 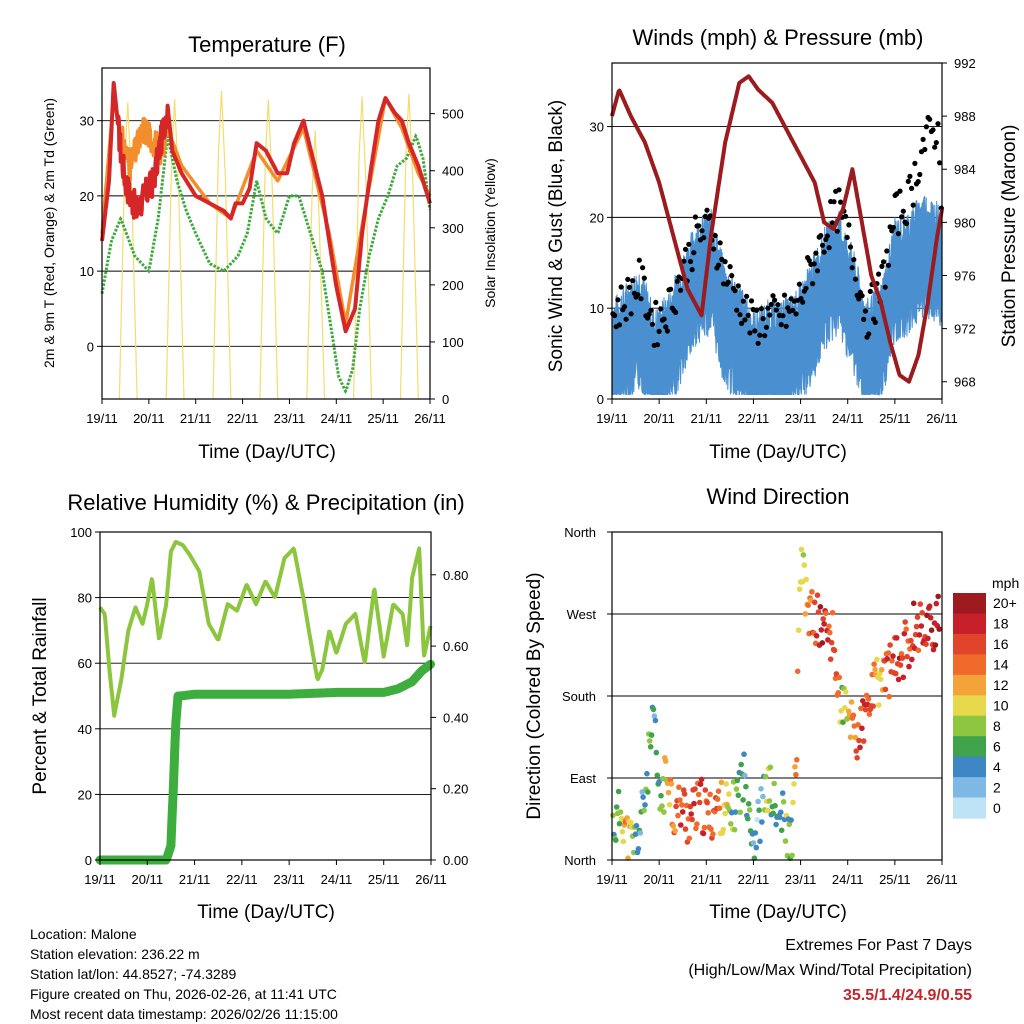 What do you see at coordinates (801, 418) in the screenshot?
I see `x-tick-label: 23/11` at bounding box center [801, 418].